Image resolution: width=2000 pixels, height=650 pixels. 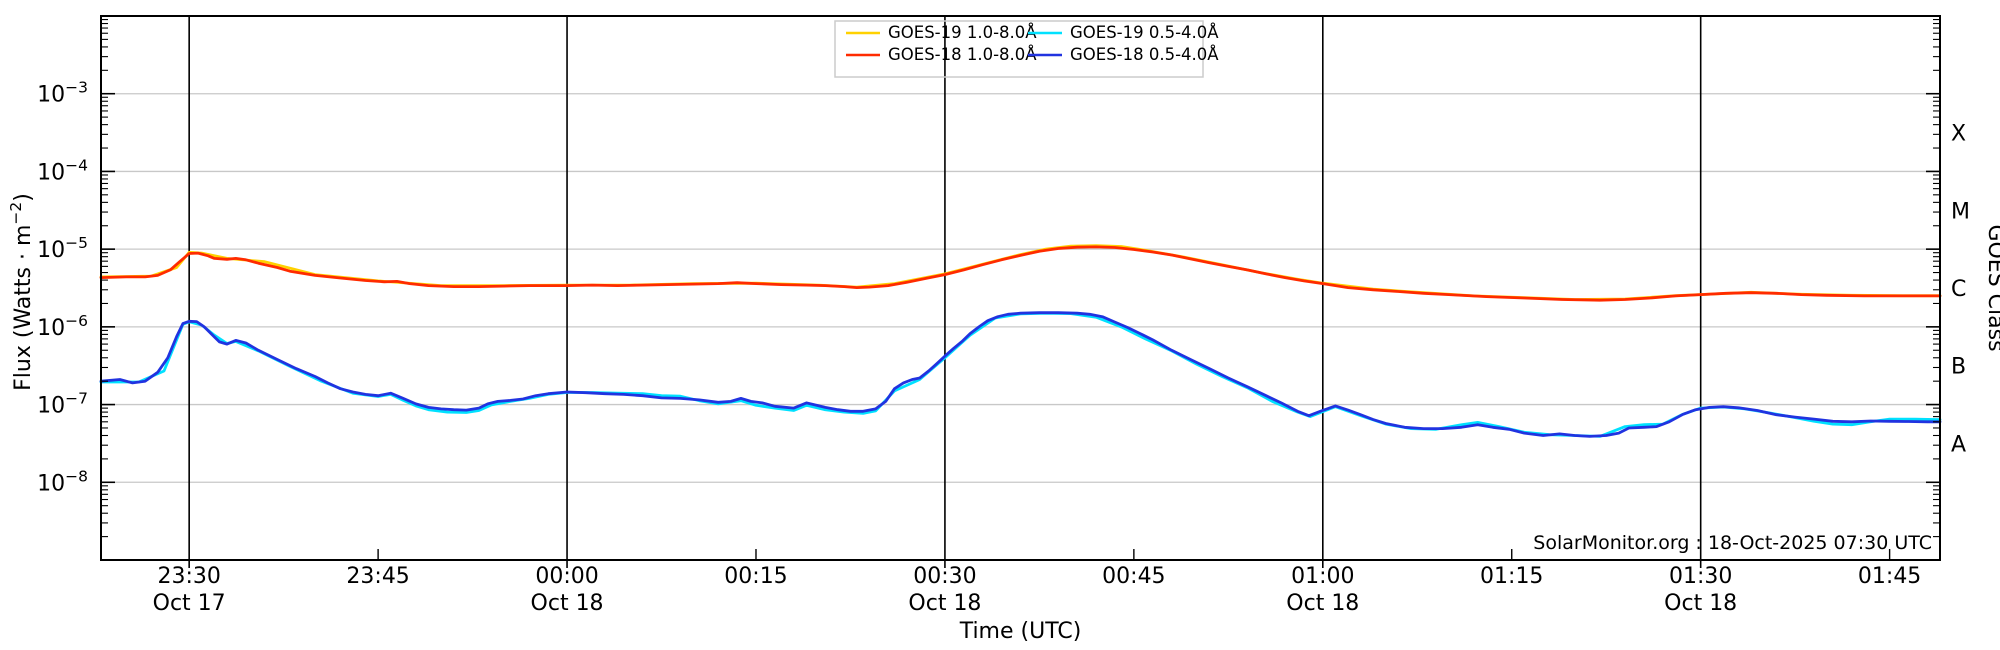 I want to click on legend-label-3: GOES-18 0.5-4.0Å, so click(x=1144, y=54).